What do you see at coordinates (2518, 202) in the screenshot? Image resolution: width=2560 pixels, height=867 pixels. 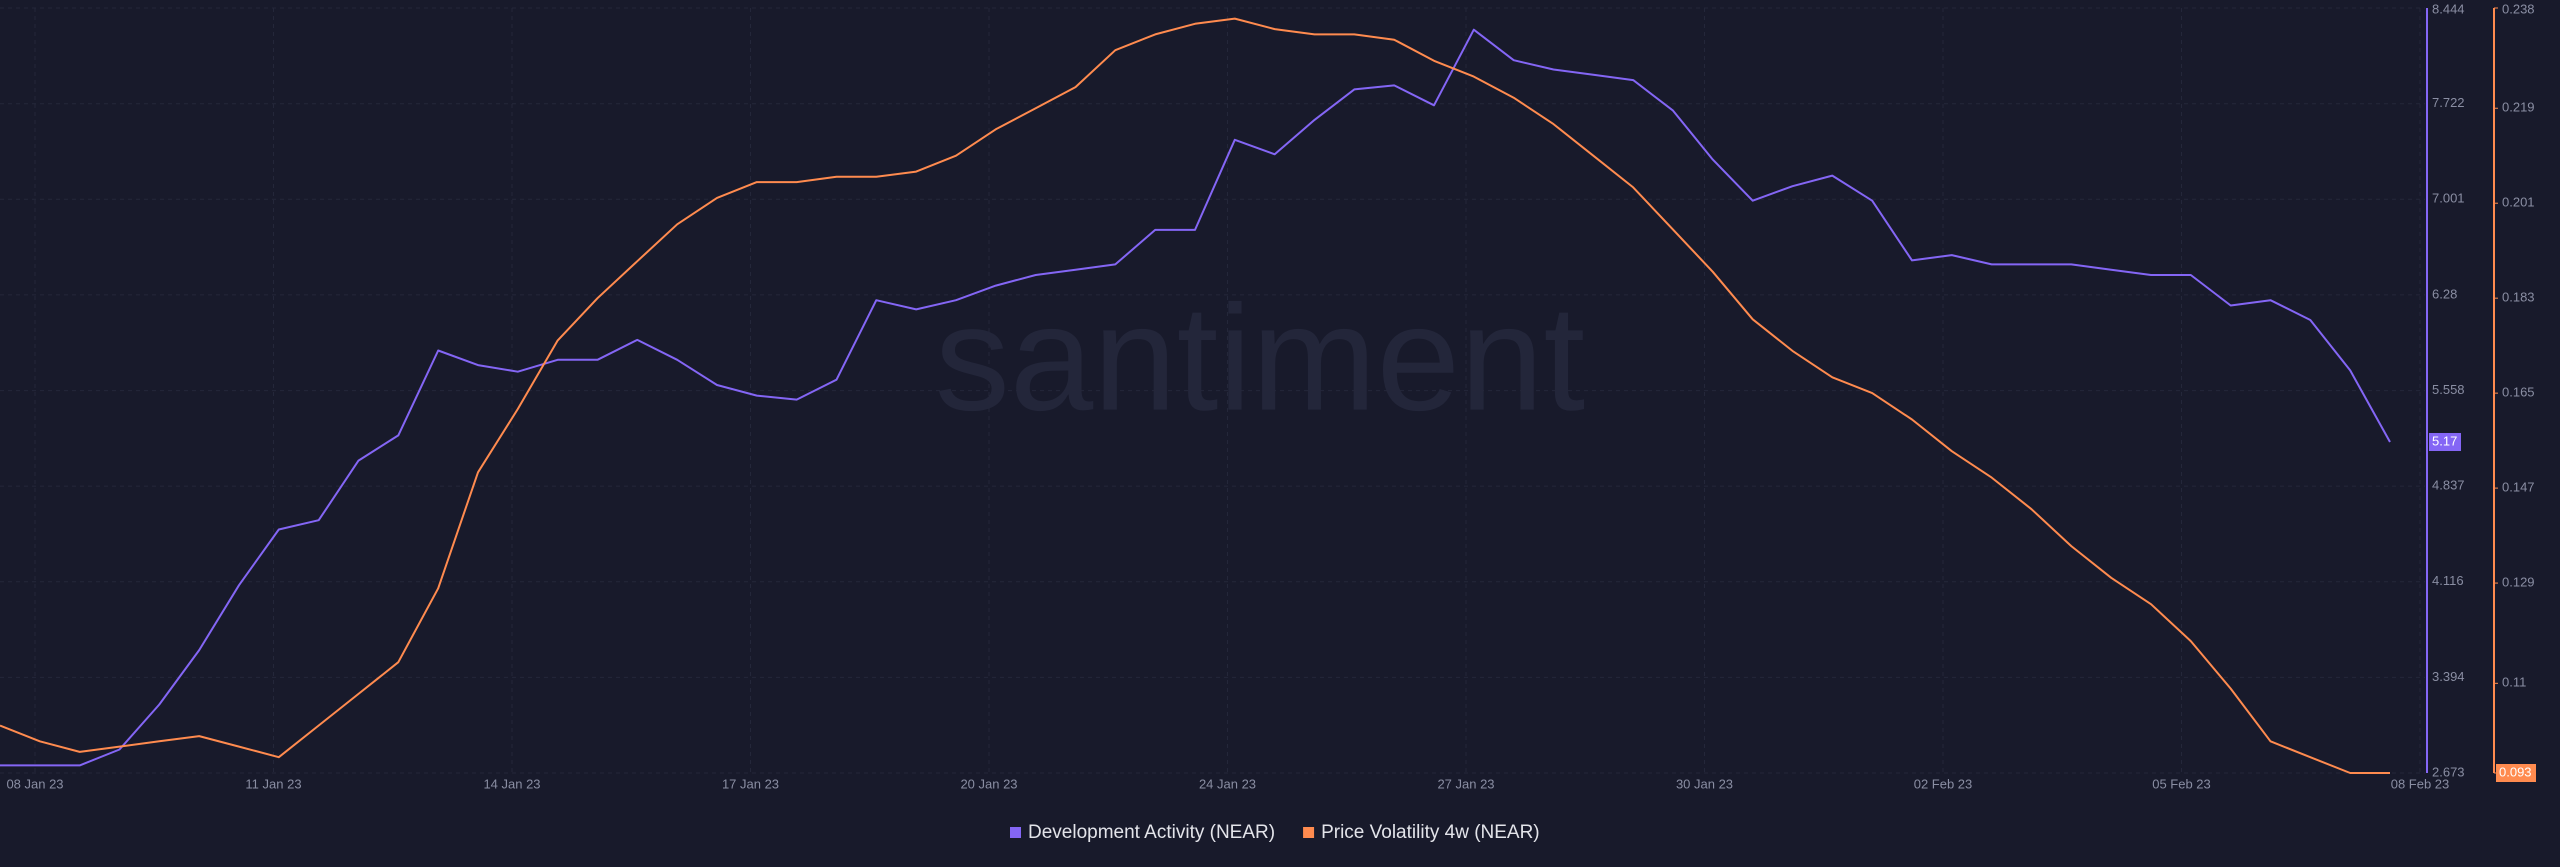 I see `y2-tick-label: 0.201` at bounding box center [2518, 202].